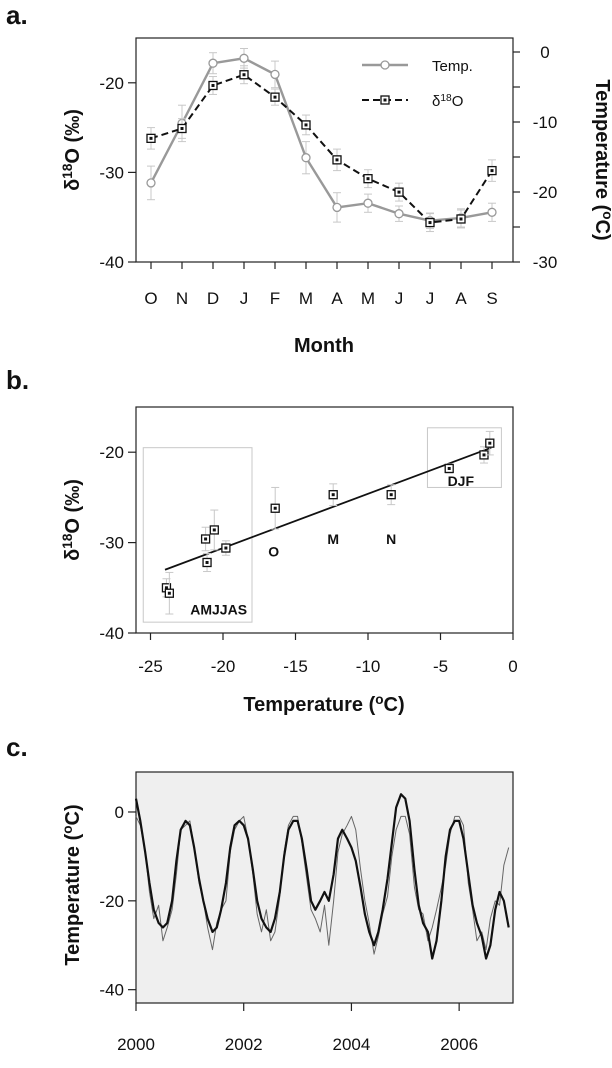 This screenshot has height=1068, width=612. Describe the element at coordinates (461, 481) in the screenshot. I see `point-label: DJF` at that location.